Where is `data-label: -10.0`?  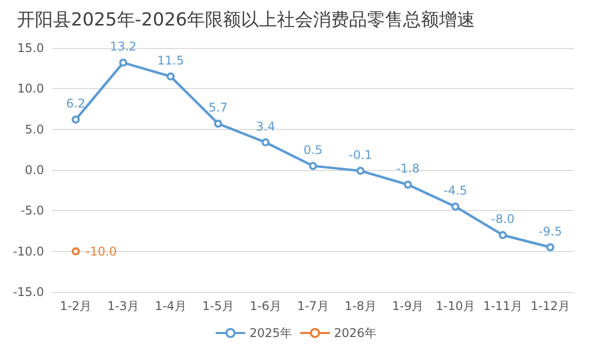
data-label: -10.0 is located at coordinates (101, 251).